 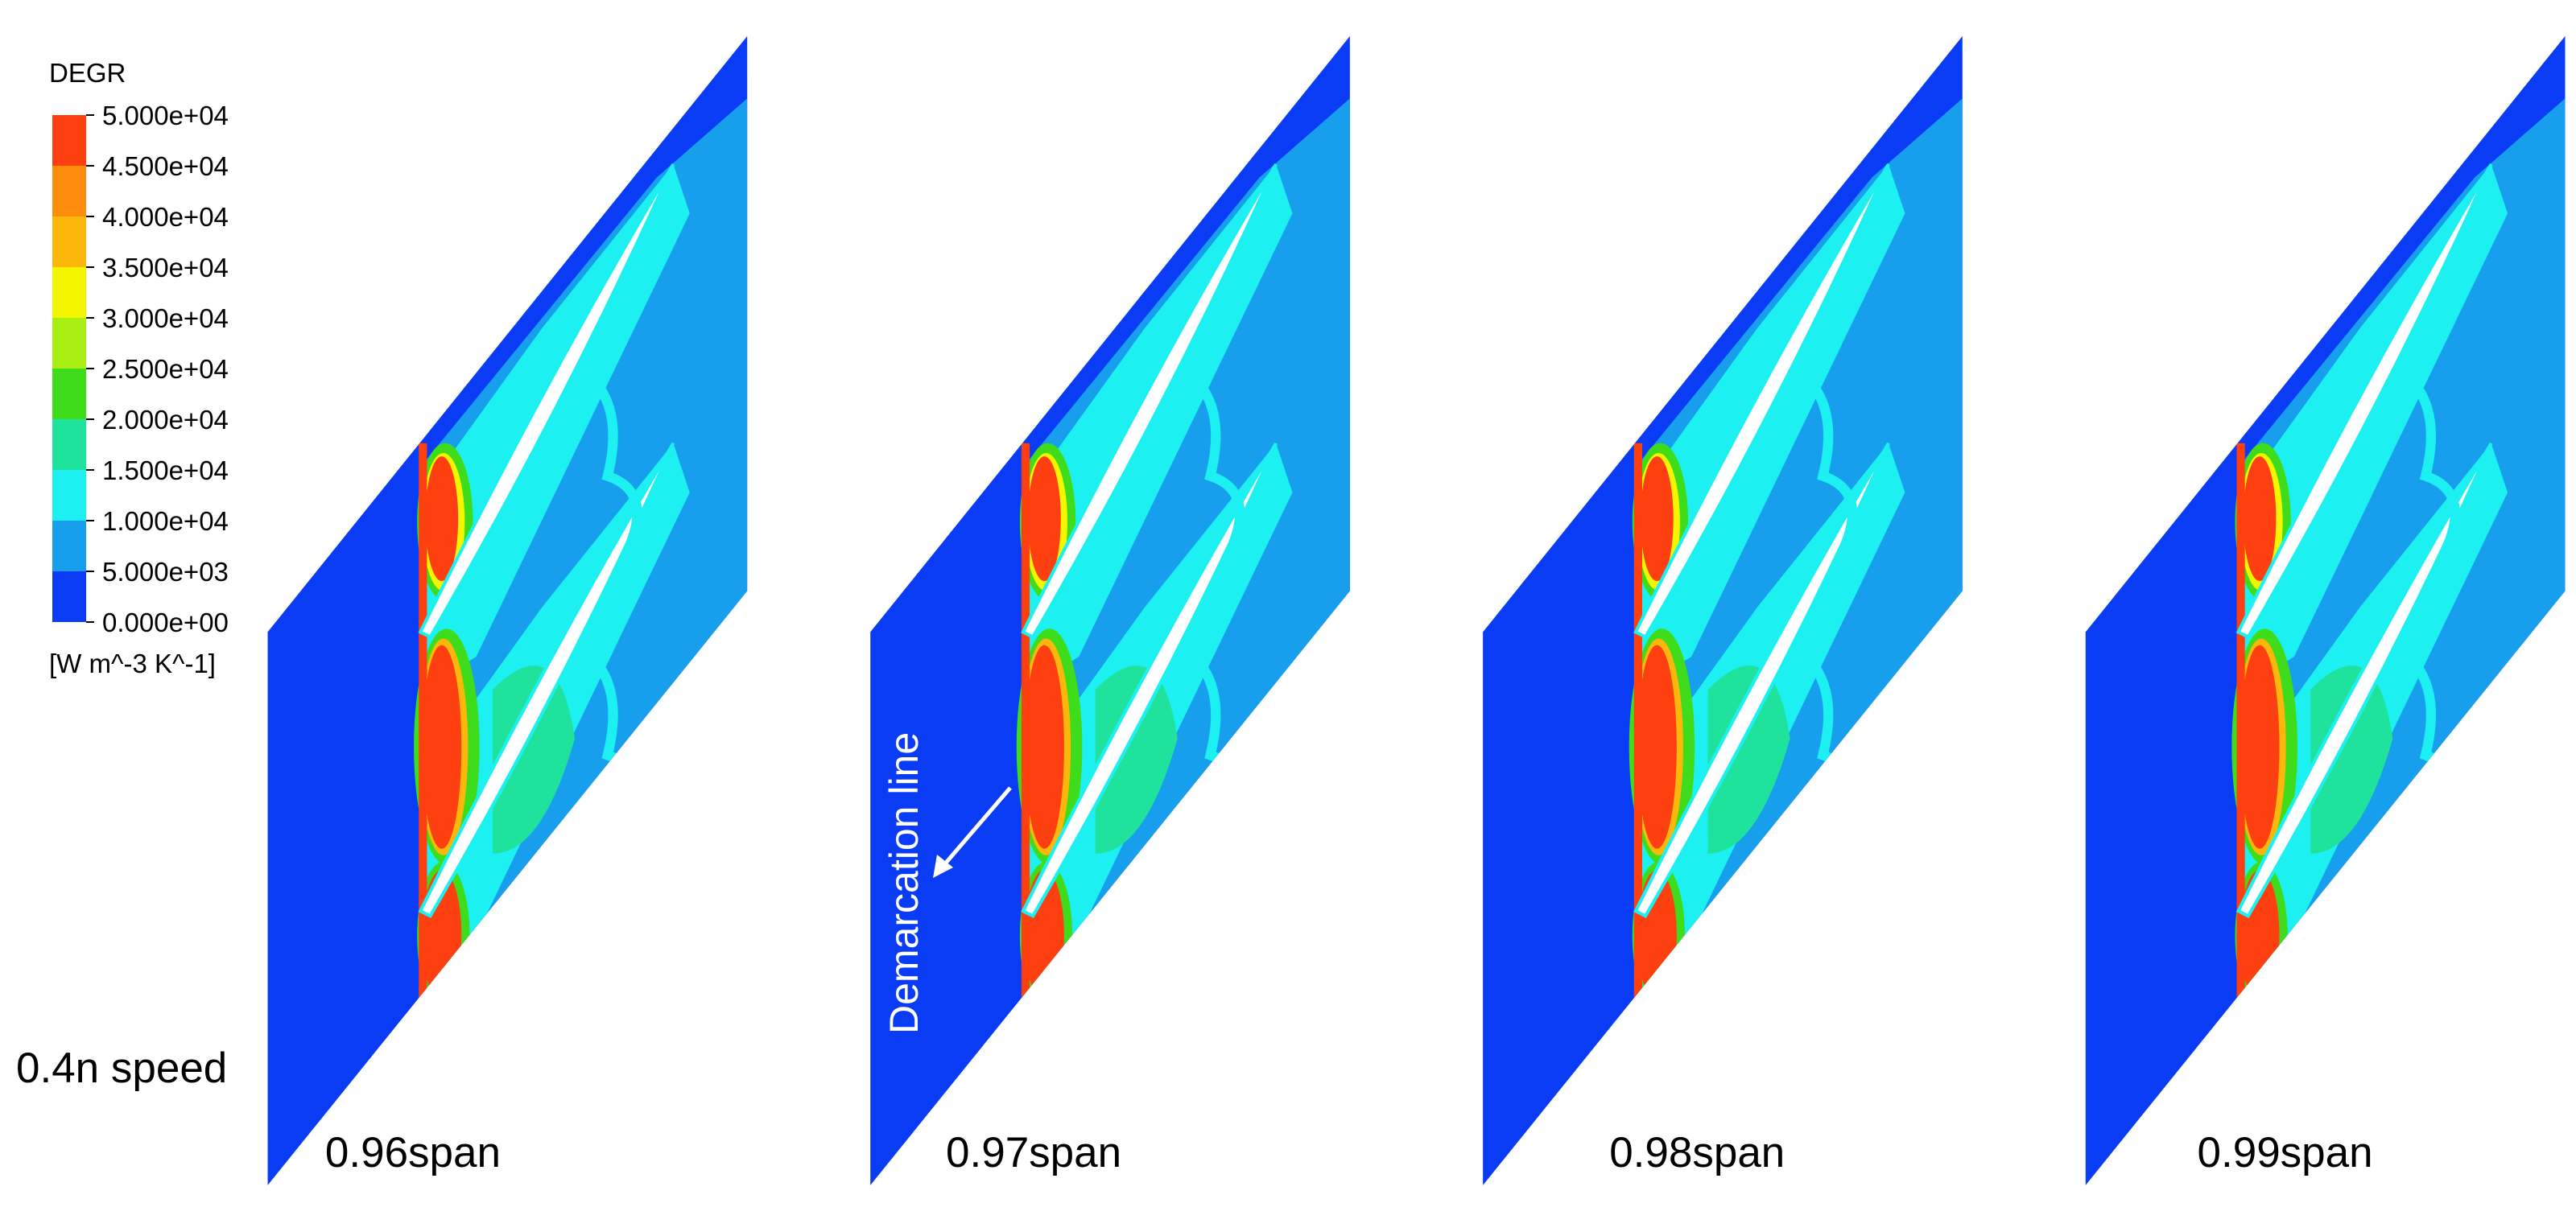 What do you see at coordinates (165, 470) in the screenshot?
I see `legend-level: 1.500e+04` at bounding box center [165, 470].